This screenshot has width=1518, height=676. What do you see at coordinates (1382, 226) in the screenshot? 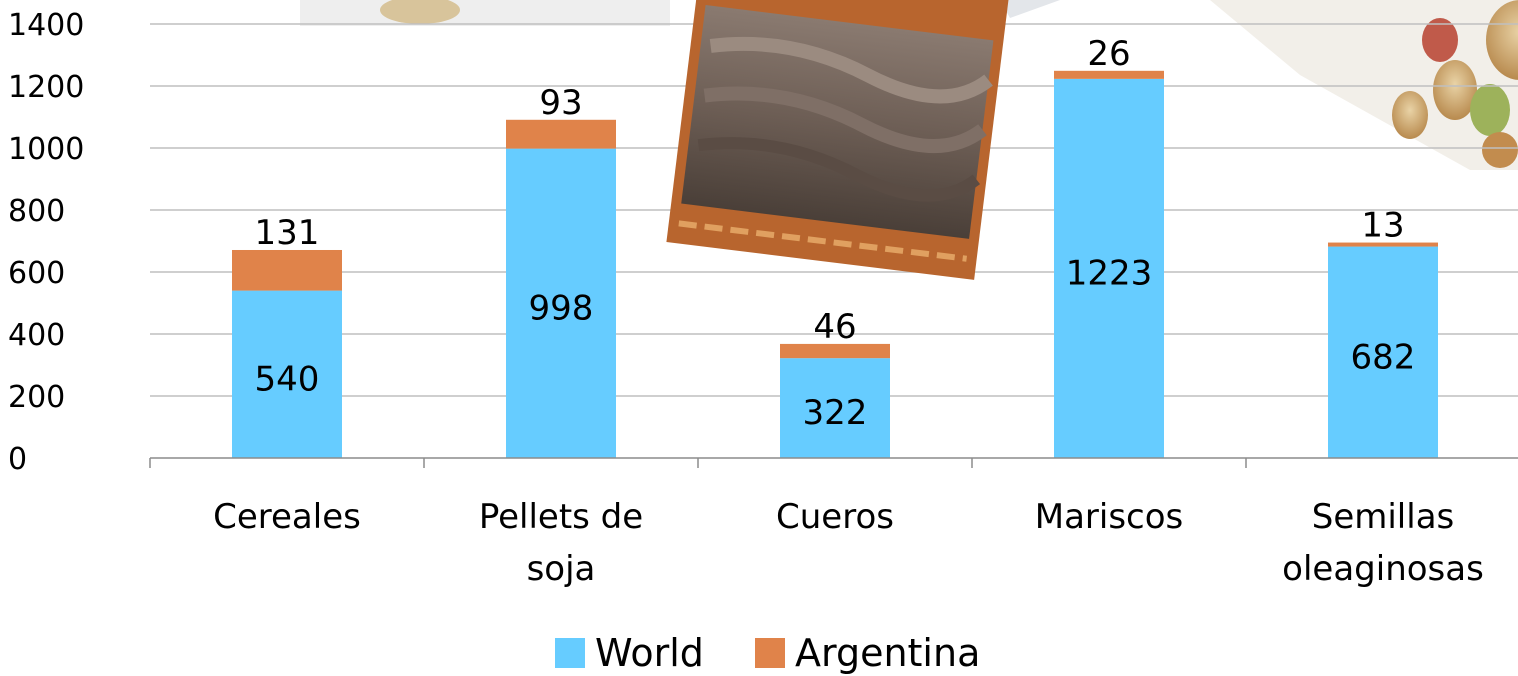
I see `data-label-argentina: 13` at bounding box center [1382, 226].